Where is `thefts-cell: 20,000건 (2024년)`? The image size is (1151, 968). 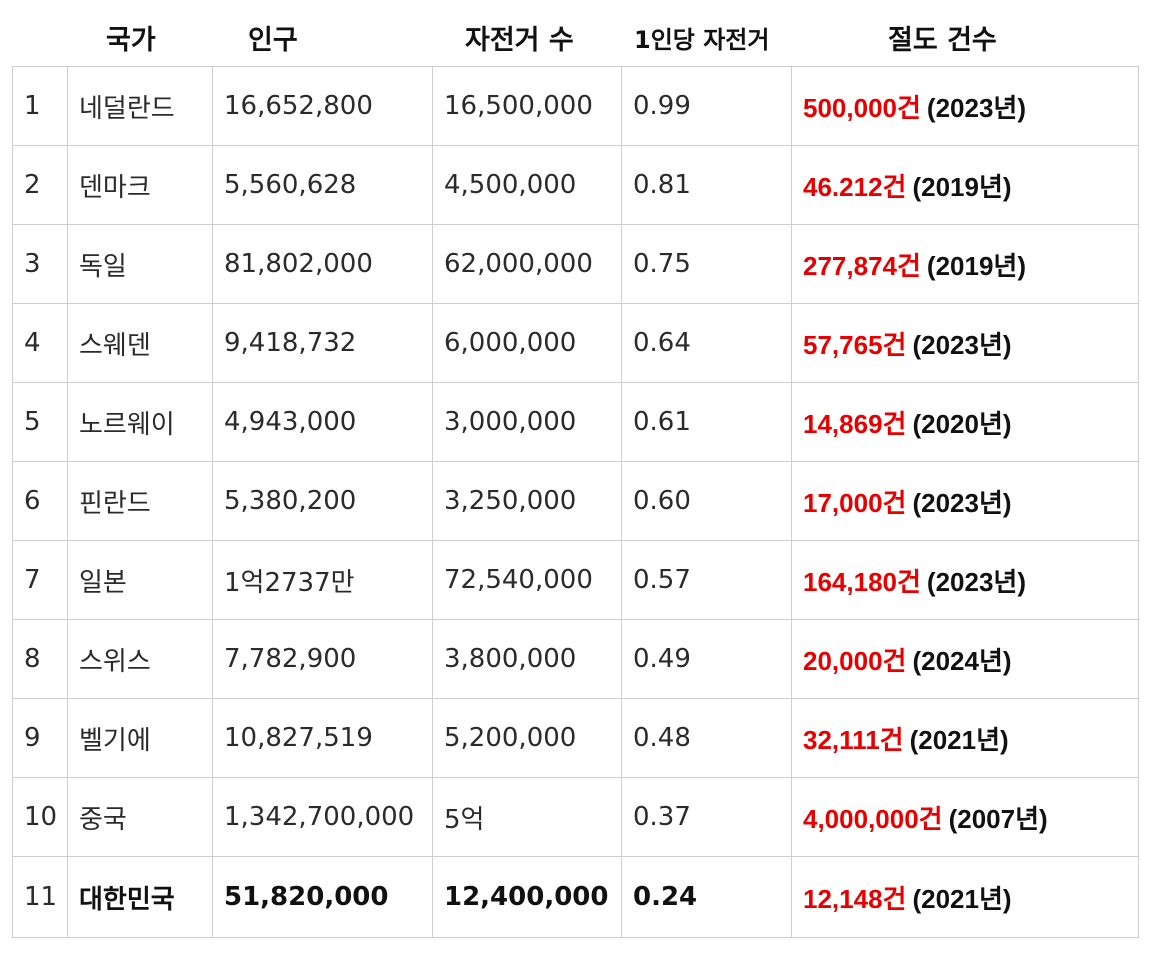 thefts-cell: 20,000건 (2024년) is located at coordinates (965, 659).